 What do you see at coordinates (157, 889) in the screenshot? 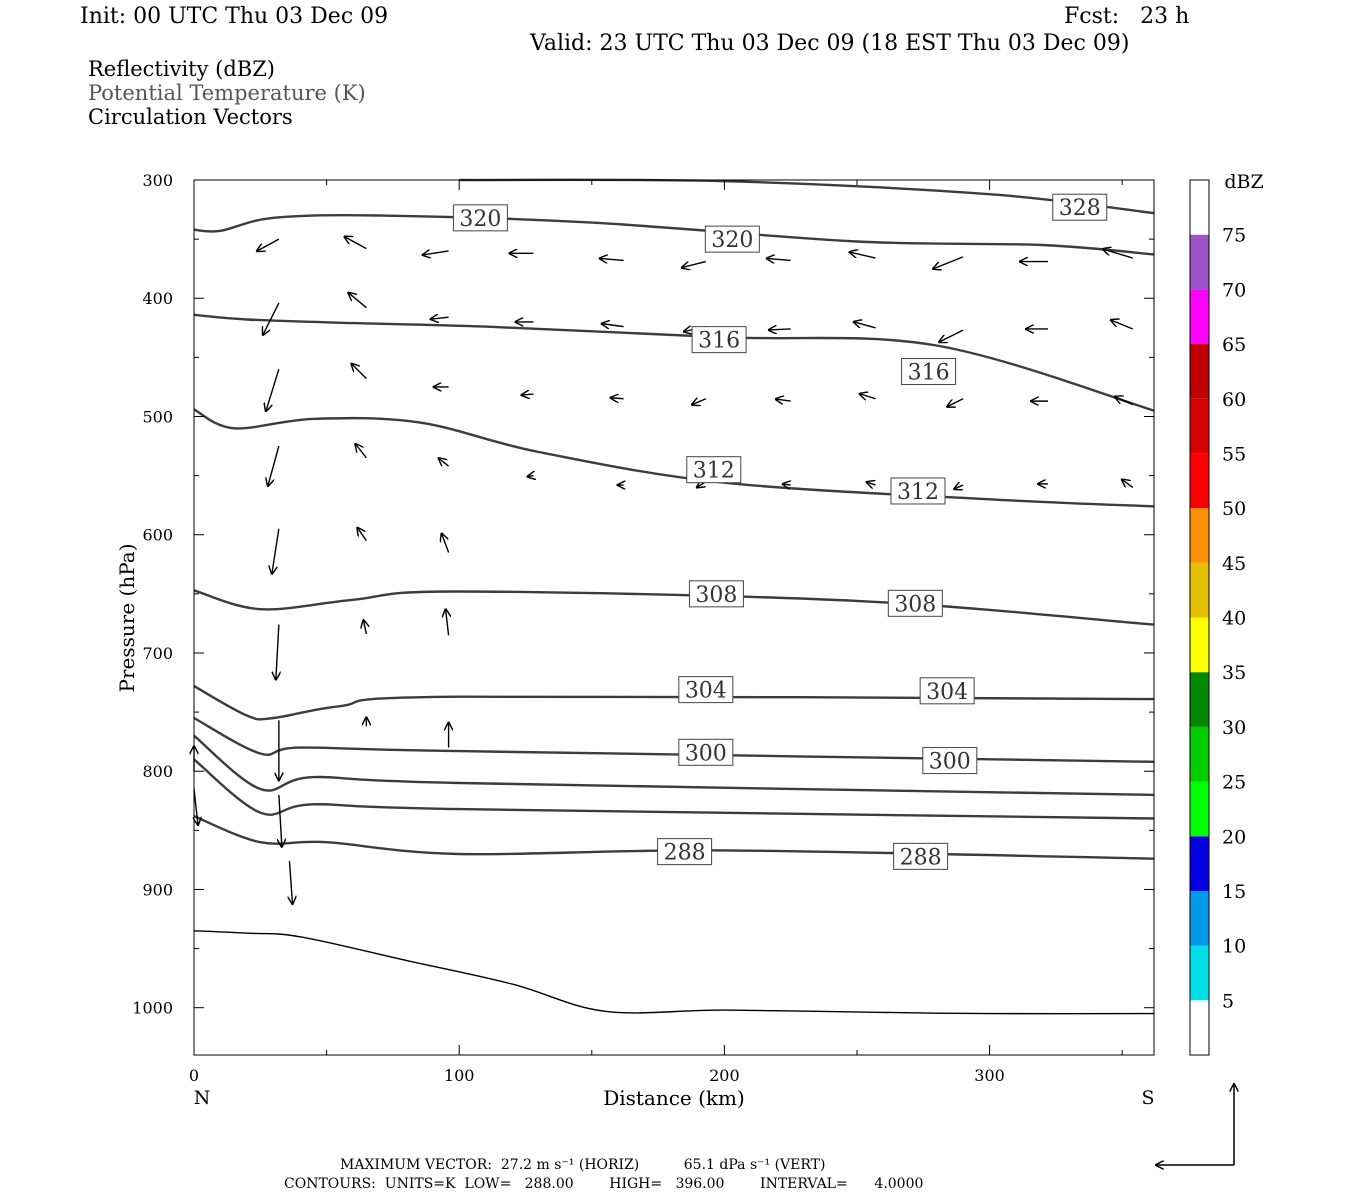
I see `y-tick-label: 900` at bounding box center [157, 889].